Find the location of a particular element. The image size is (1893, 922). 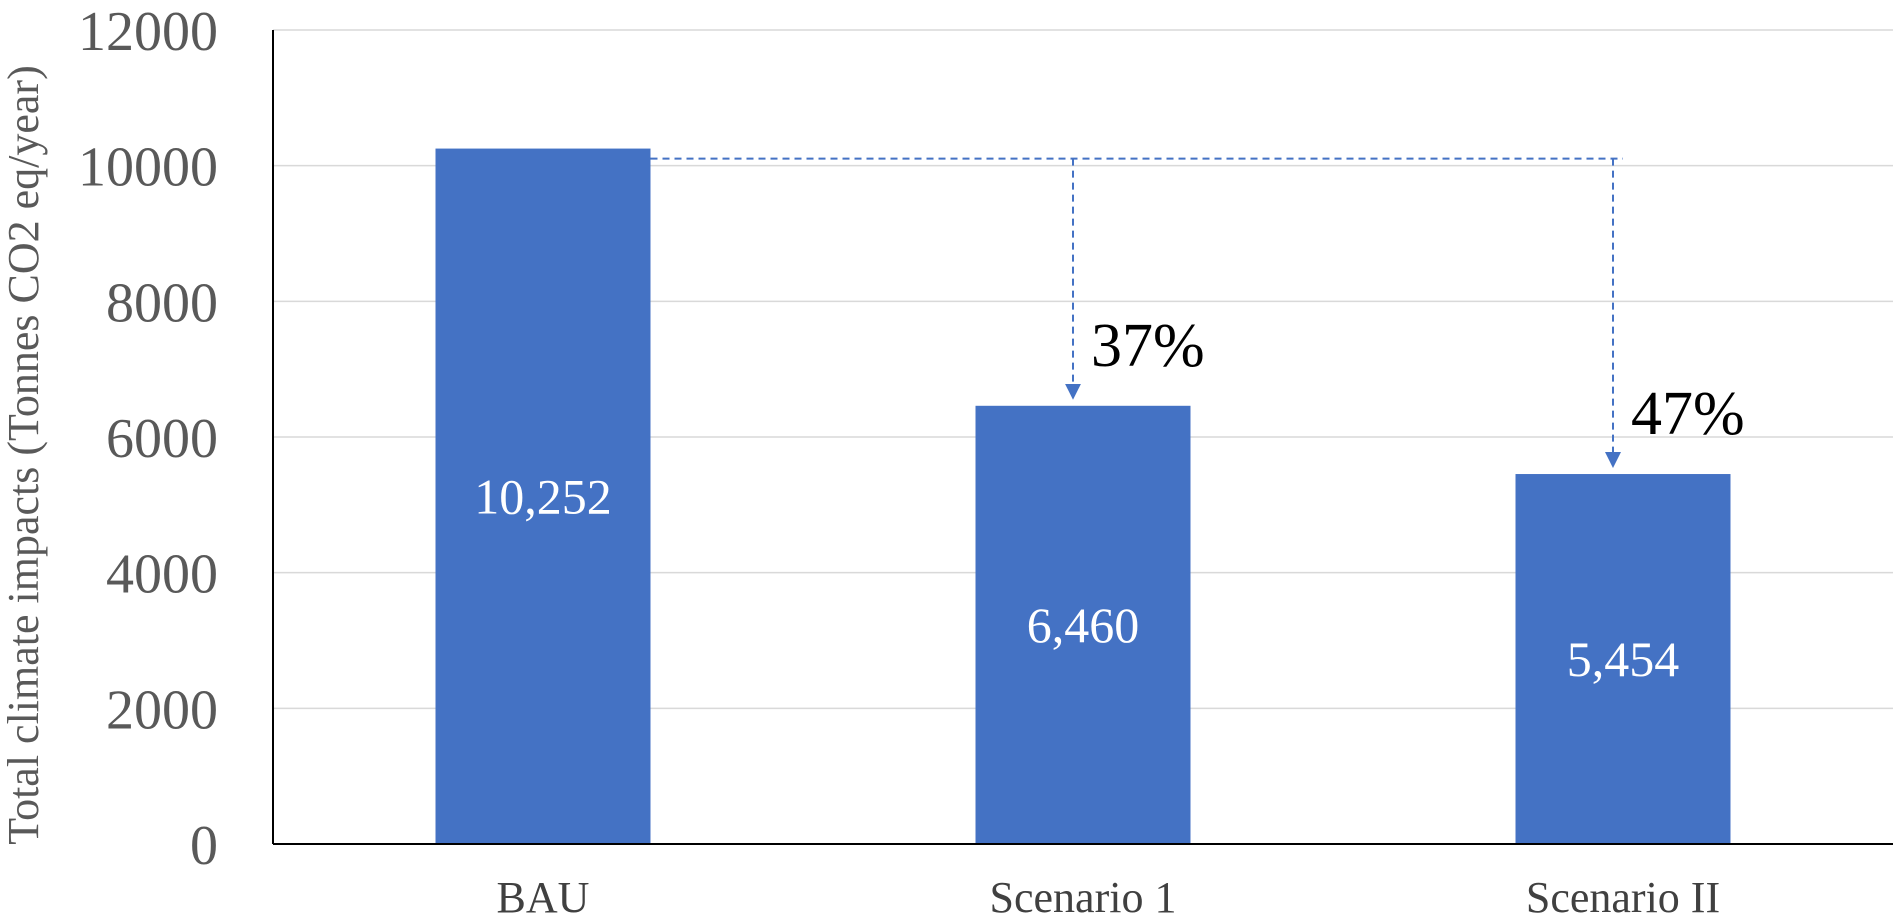

y-tick-label: 0 is located at coordinates (204, 846).